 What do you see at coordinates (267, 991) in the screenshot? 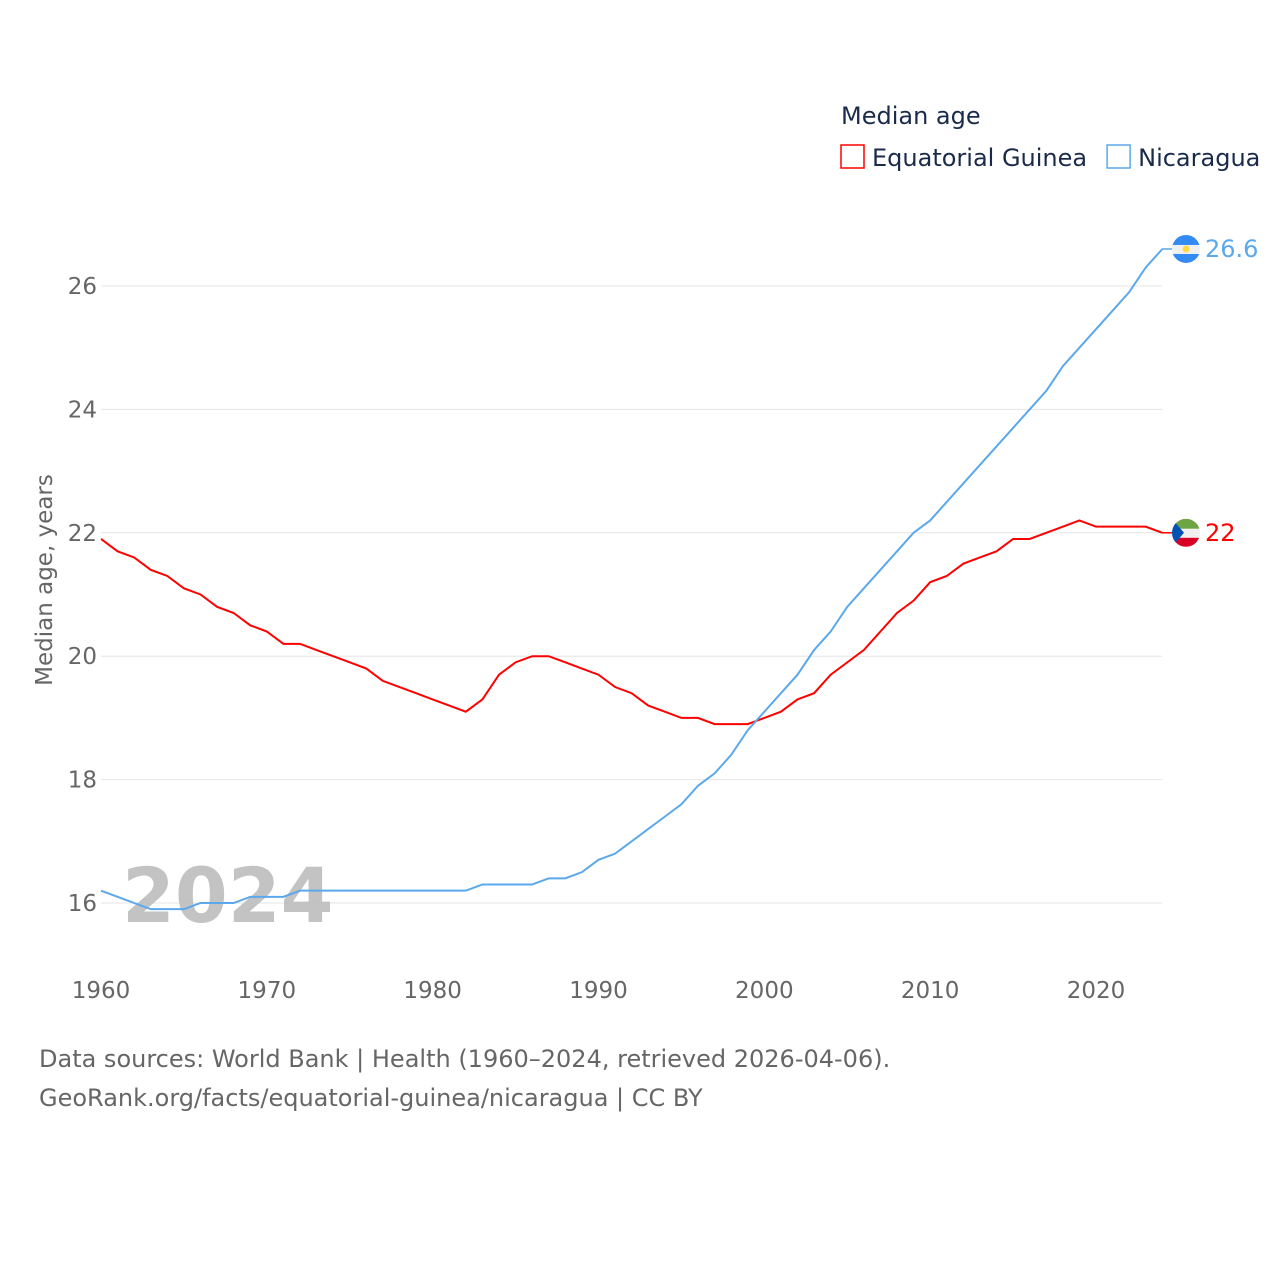
I see `x-tick-label: 1970` at bounding box center [267, 991].